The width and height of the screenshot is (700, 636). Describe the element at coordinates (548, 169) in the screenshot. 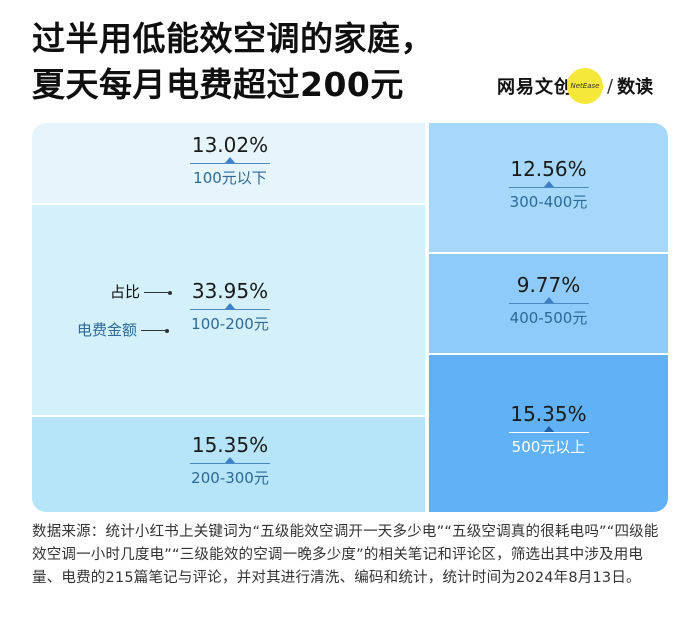

I see `share-value-label: 12.56%` at that location.